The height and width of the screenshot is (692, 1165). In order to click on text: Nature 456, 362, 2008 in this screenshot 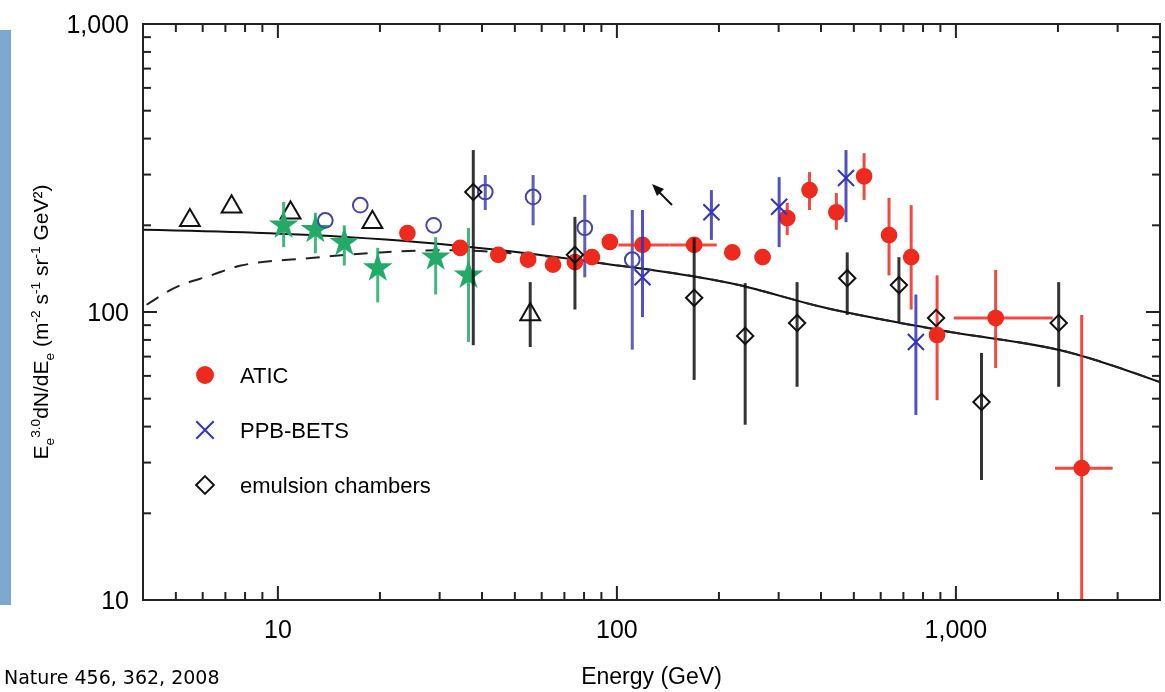, I will do `click(112, 677)`.